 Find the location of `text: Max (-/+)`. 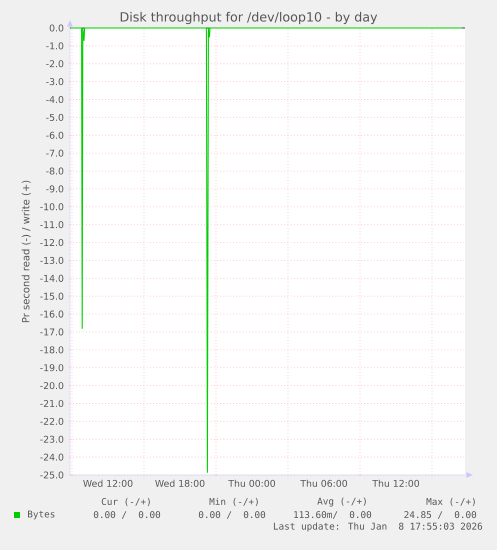

text: Max (-/+) is located at coordinates (450, 502).